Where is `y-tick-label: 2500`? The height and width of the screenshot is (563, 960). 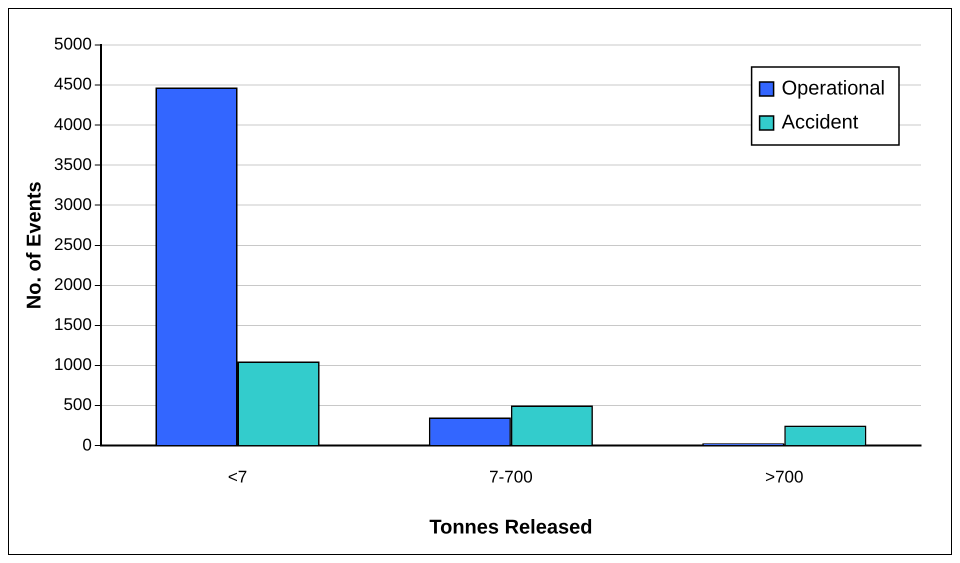 y-tick-label: 2500 is located at coordinates (73, 244).